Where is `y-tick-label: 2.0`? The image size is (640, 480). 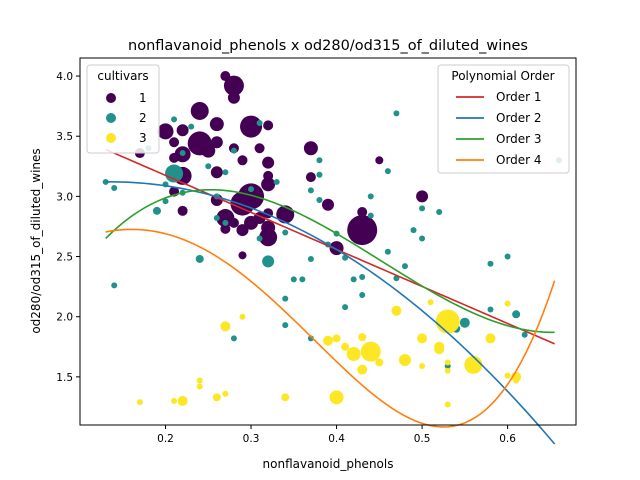
y-tick-label: 2.0 is located at coordinates (64, 318).